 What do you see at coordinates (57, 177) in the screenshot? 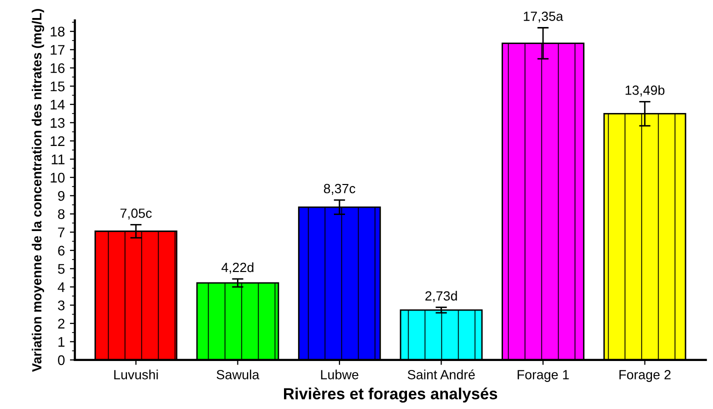
I see `y-tick-label: 10` at bounding box center [57, 177].